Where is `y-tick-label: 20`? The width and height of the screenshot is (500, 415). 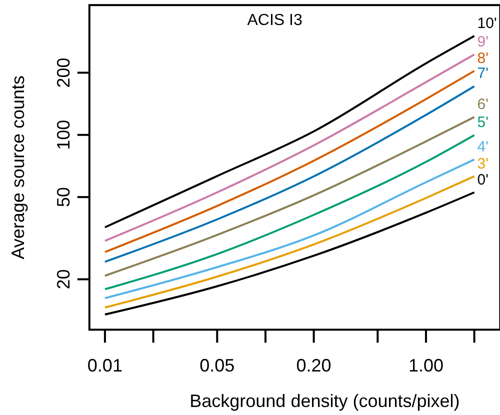 y-tick-label: 20 is located at coordinates (63, 279).